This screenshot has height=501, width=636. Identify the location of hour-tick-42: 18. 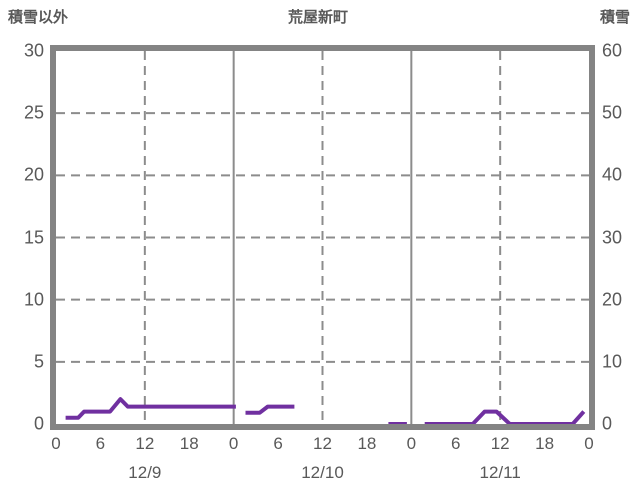
(367, 443).